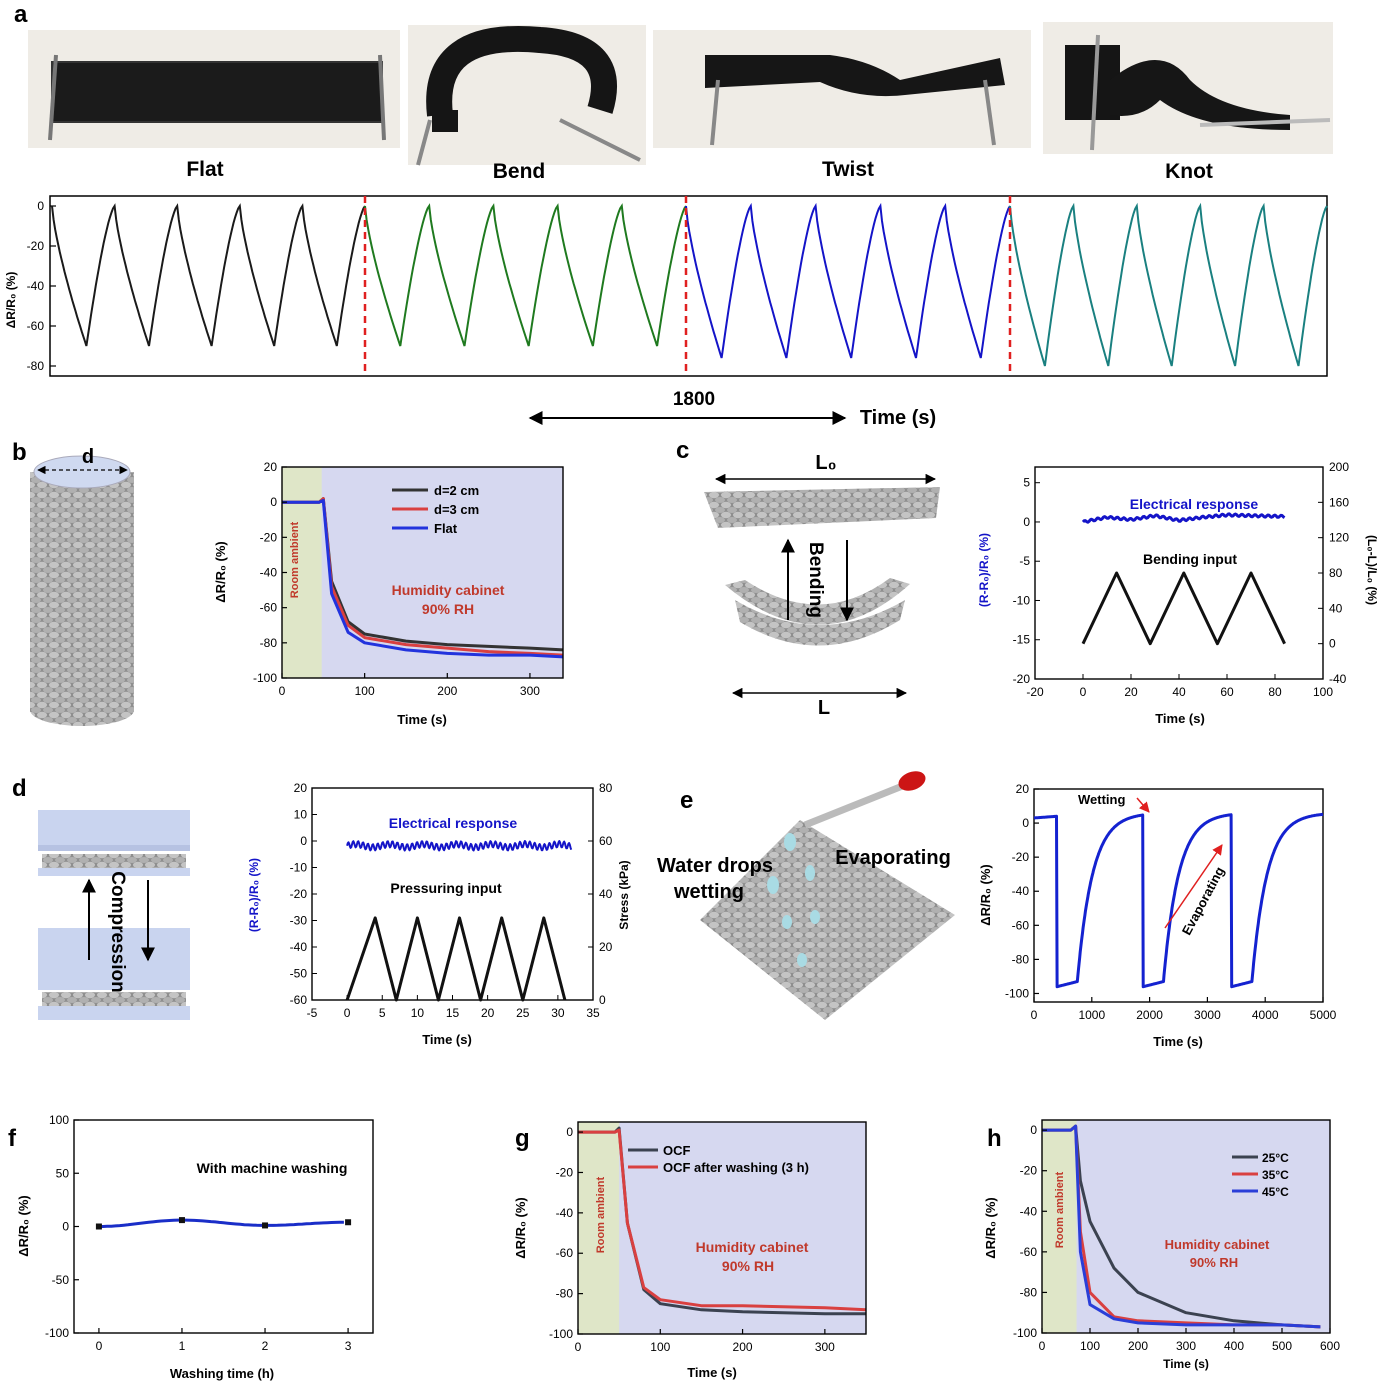 This screenshot has height=1384, width=1378. I want to click on chart-b-xtick-label: 300, so click(530, 691).